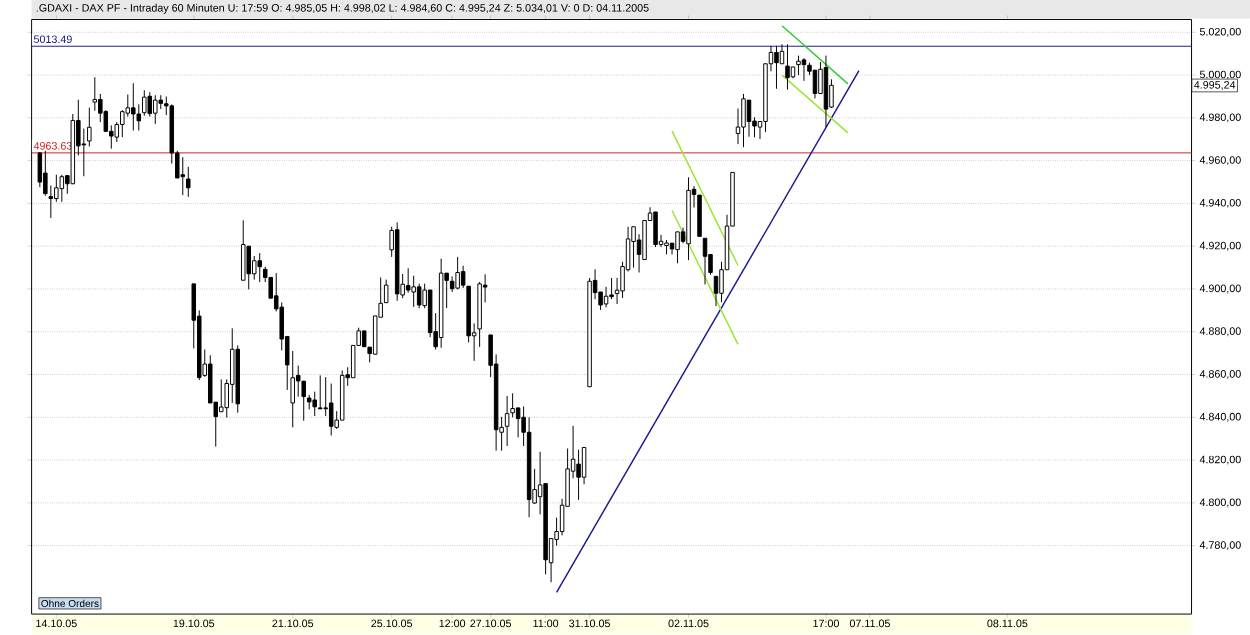  I want to click on y-tick-label: 4.920,00, so click(1220, 246).